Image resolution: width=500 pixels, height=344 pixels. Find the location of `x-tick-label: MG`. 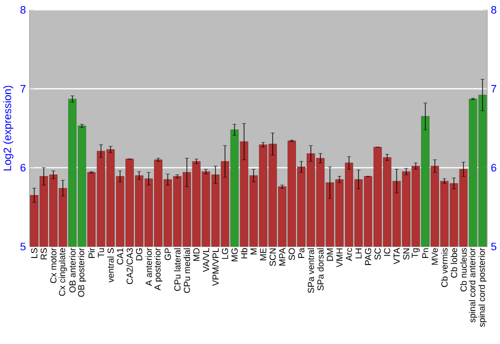

x-tick-label: MG is located at coordinates (234, 255).